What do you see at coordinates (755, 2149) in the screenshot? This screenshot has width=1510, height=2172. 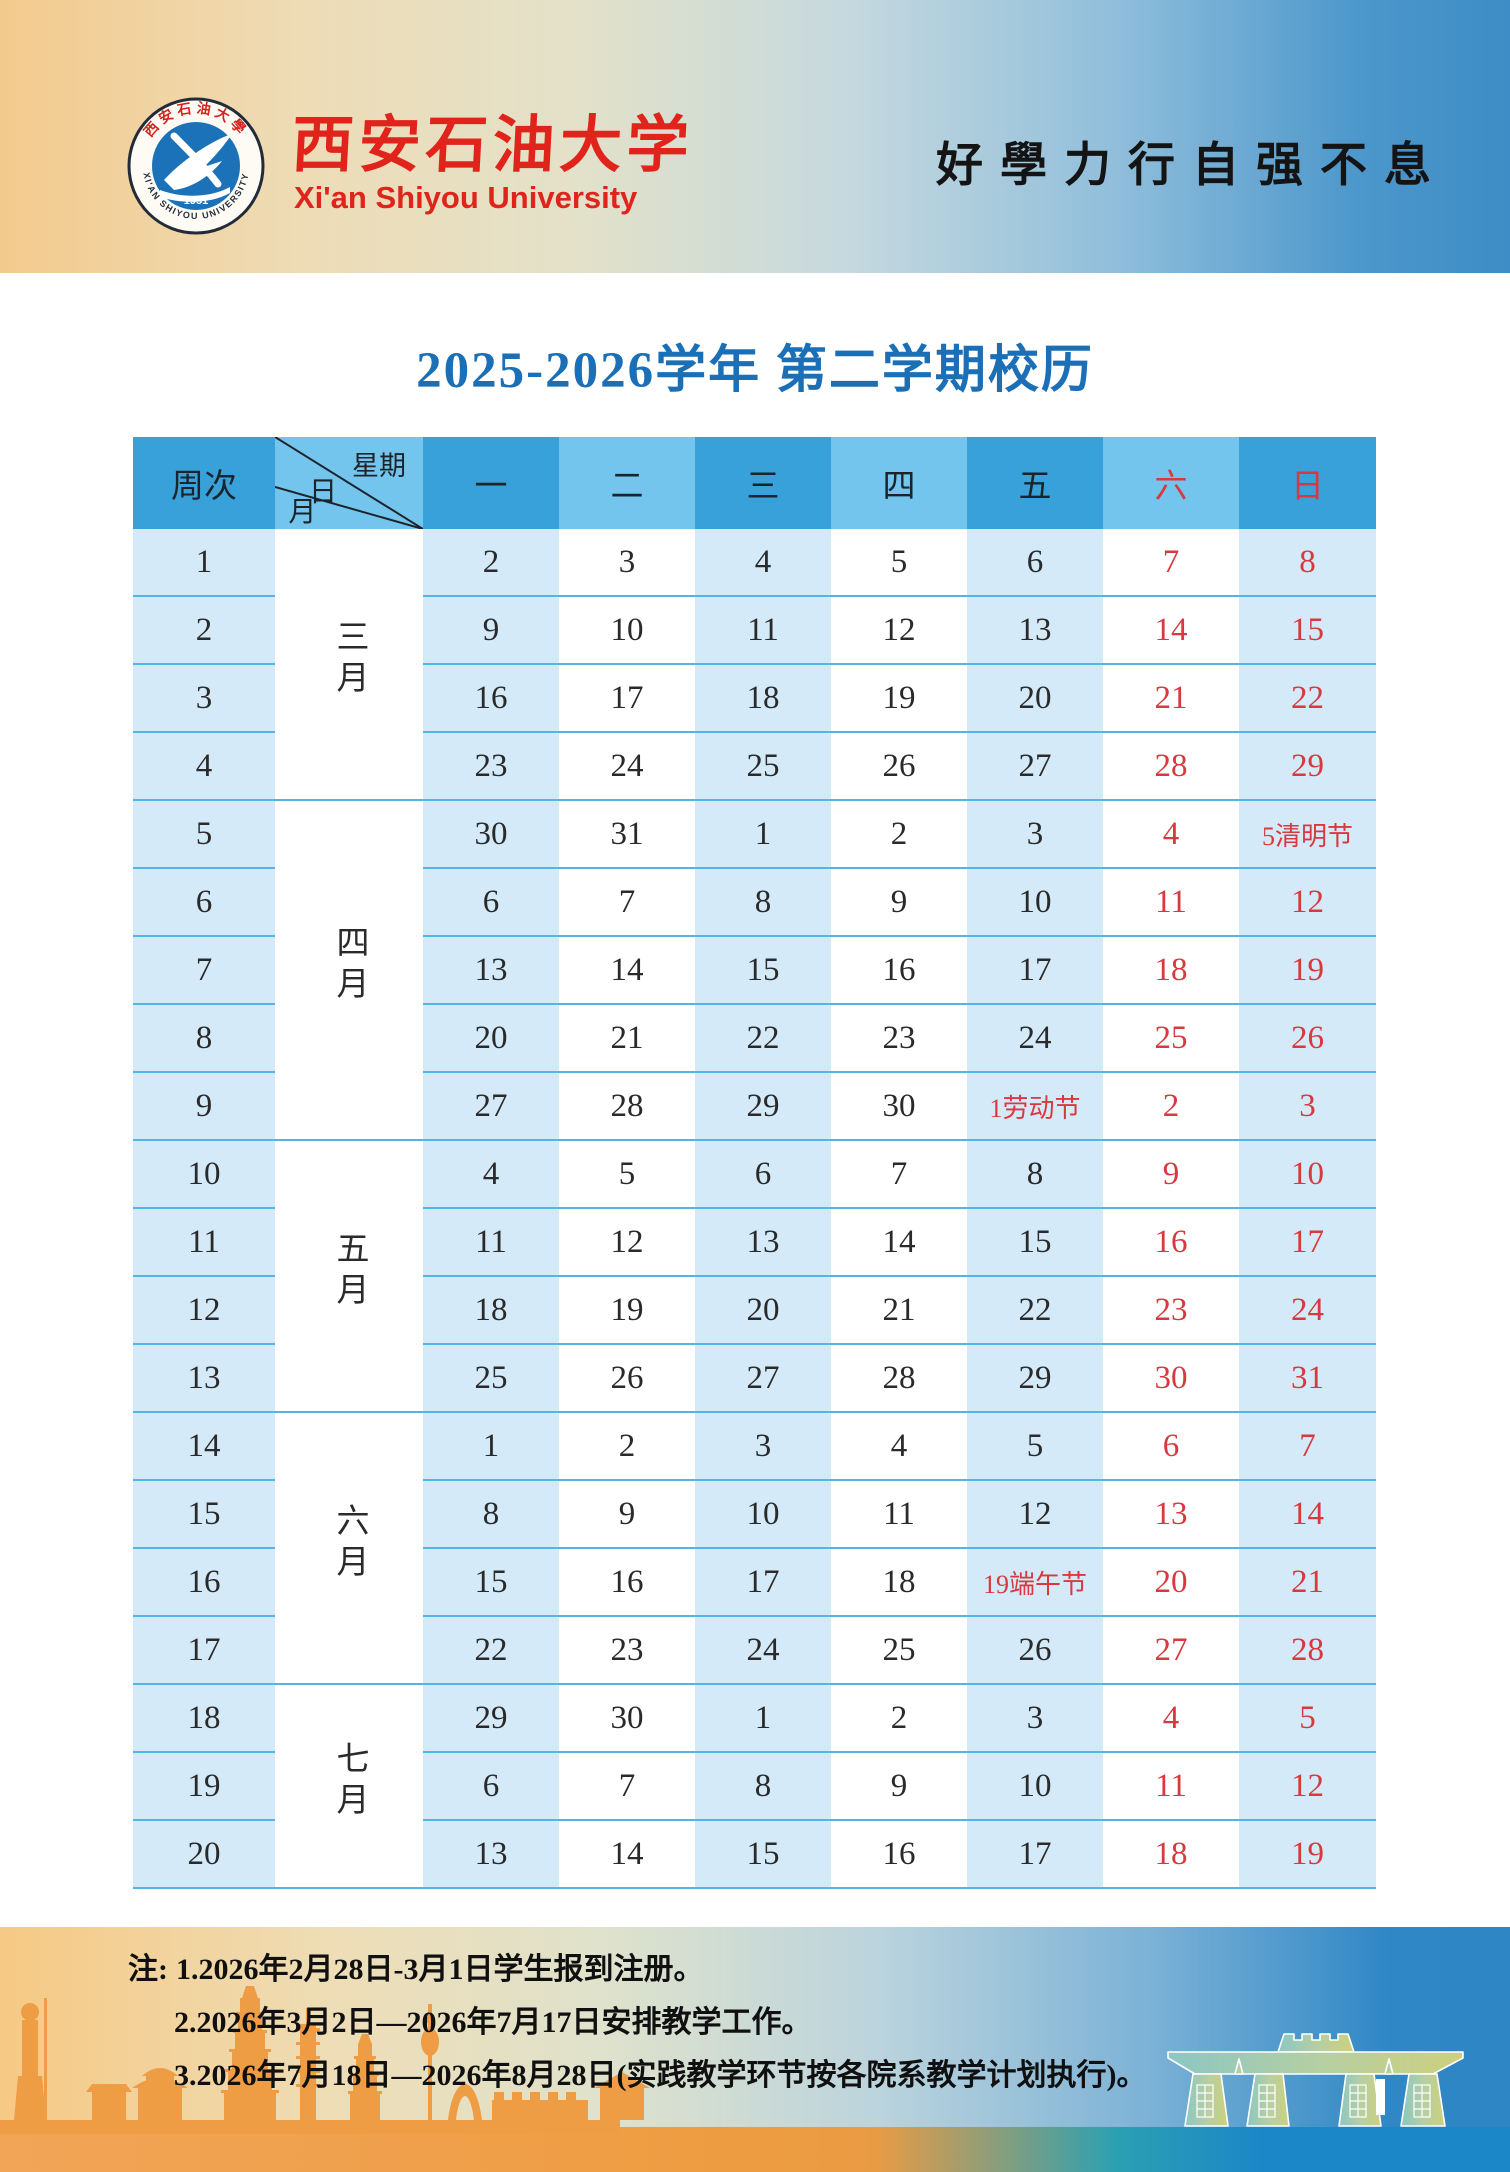 I see `ground-strip` at bounding box center [755, 2149].